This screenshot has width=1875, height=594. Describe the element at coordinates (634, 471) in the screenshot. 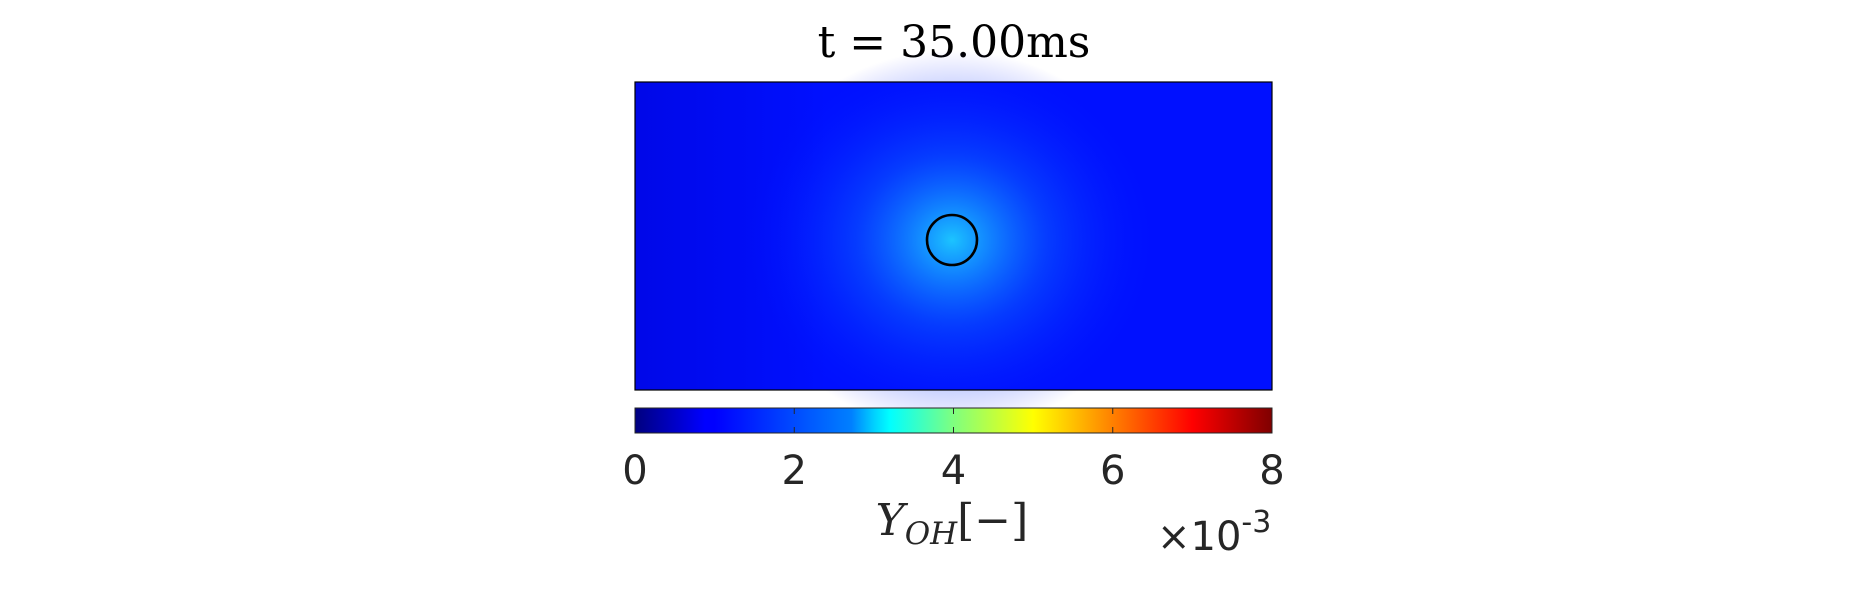

I see `colorbar-tick-label: 0` at that location.